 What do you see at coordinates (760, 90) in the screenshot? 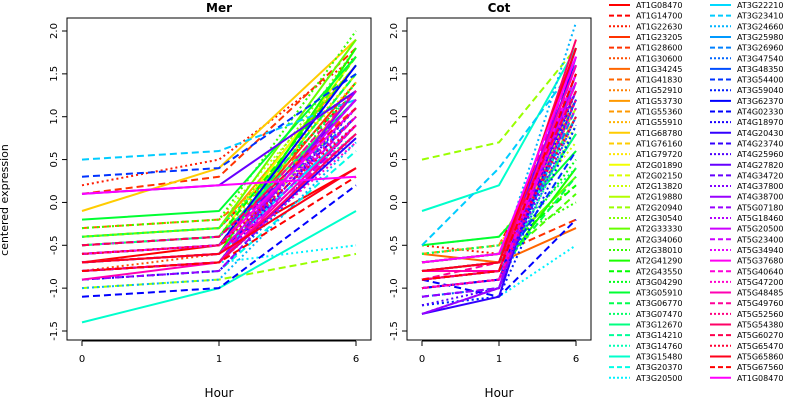
I see `legend-label: AT3G59040` at bounding box center [760, 90].